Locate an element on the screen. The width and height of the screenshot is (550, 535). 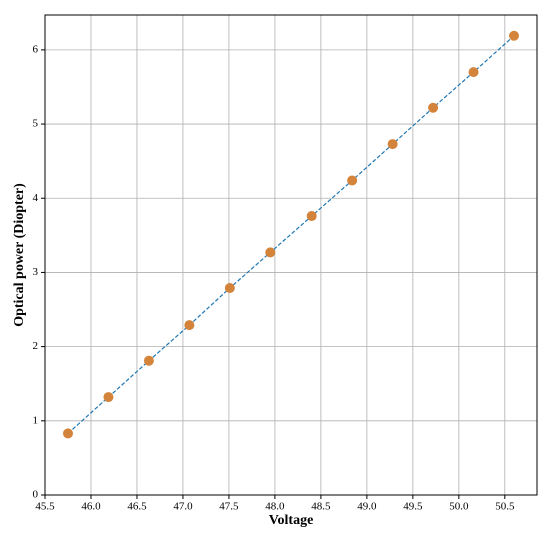
x-tick-label: 45.5 is located at coordinates (45, 507).